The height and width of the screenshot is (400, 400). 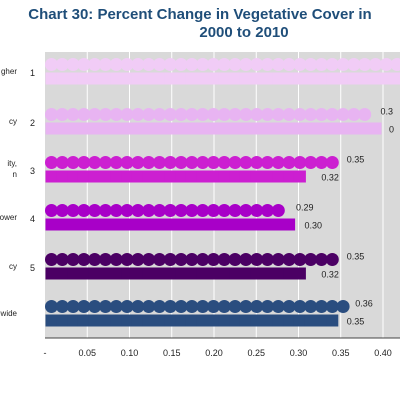 I want to click on chart-title-line-2: 2000 to 2010, so click(x=244, y=32).